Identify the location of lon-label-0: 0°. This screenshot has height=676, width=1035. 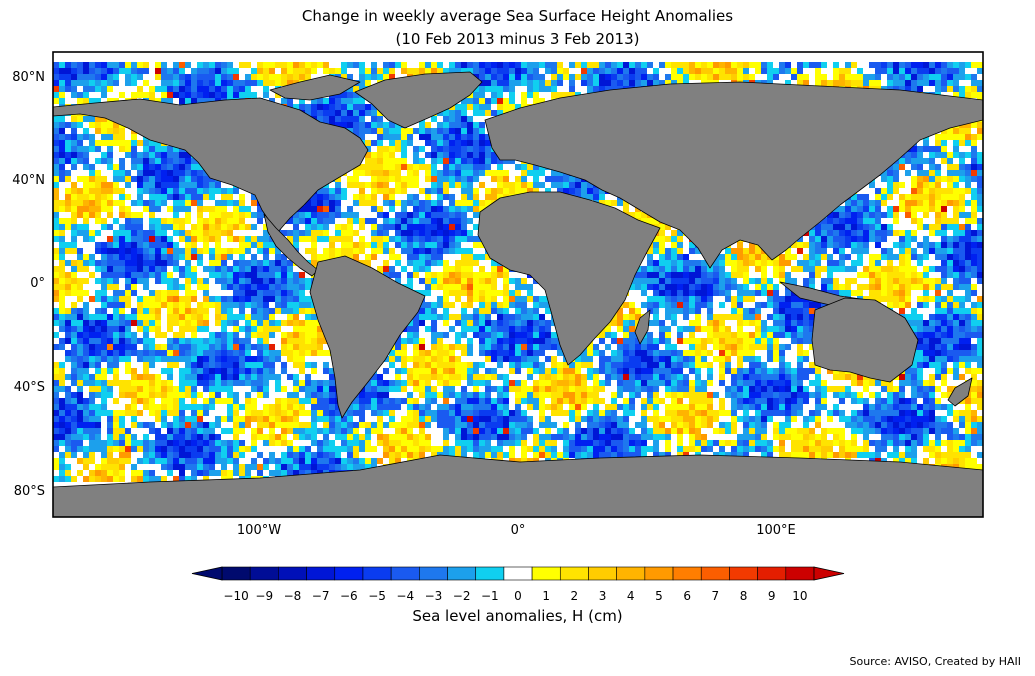
(518, 530).